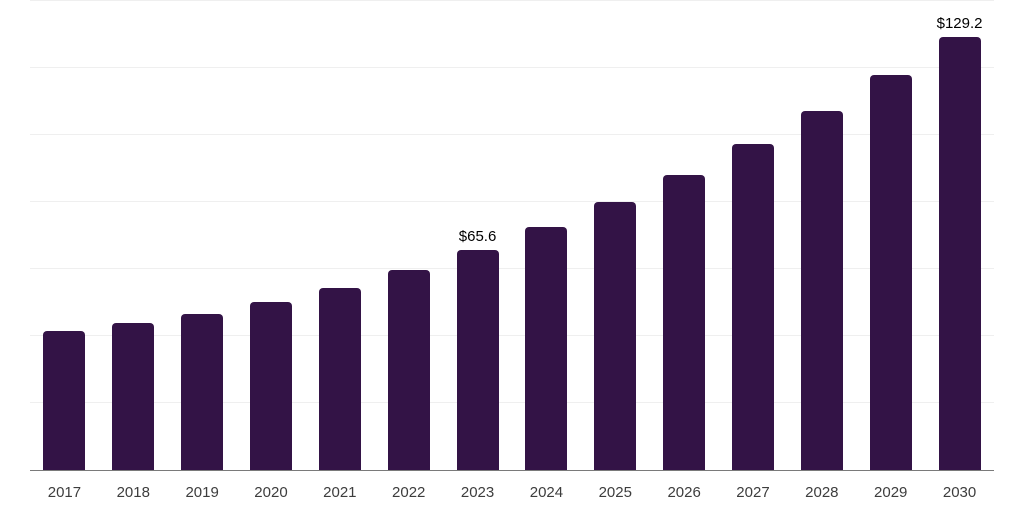 The height and width of the screenshot is (512, 1024). Describe the element at coordinates (339, 378) in the screenshot. I see `bar-2021` at that location.